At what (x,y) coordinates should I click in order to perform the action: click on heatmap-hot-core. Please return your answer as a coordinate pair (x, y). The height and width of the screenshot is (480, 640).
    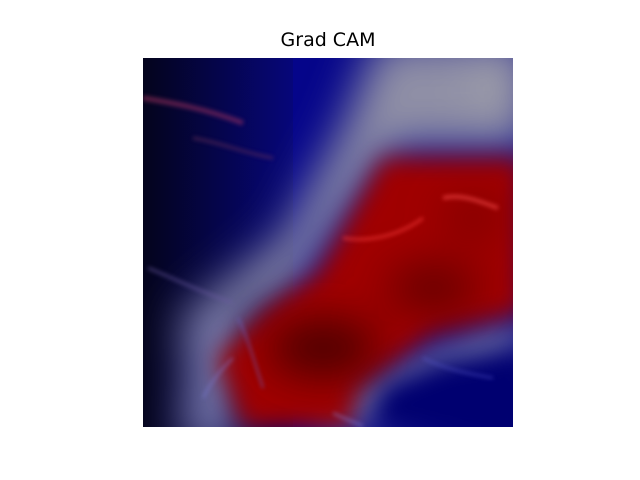
    Looking at the image, I should click on (385, 288).